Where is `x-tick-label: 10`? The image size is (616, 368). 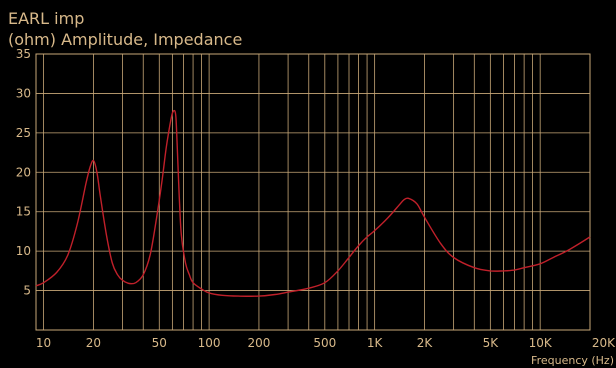
x-tick-label: 10 is located at coordinates (43, 343).